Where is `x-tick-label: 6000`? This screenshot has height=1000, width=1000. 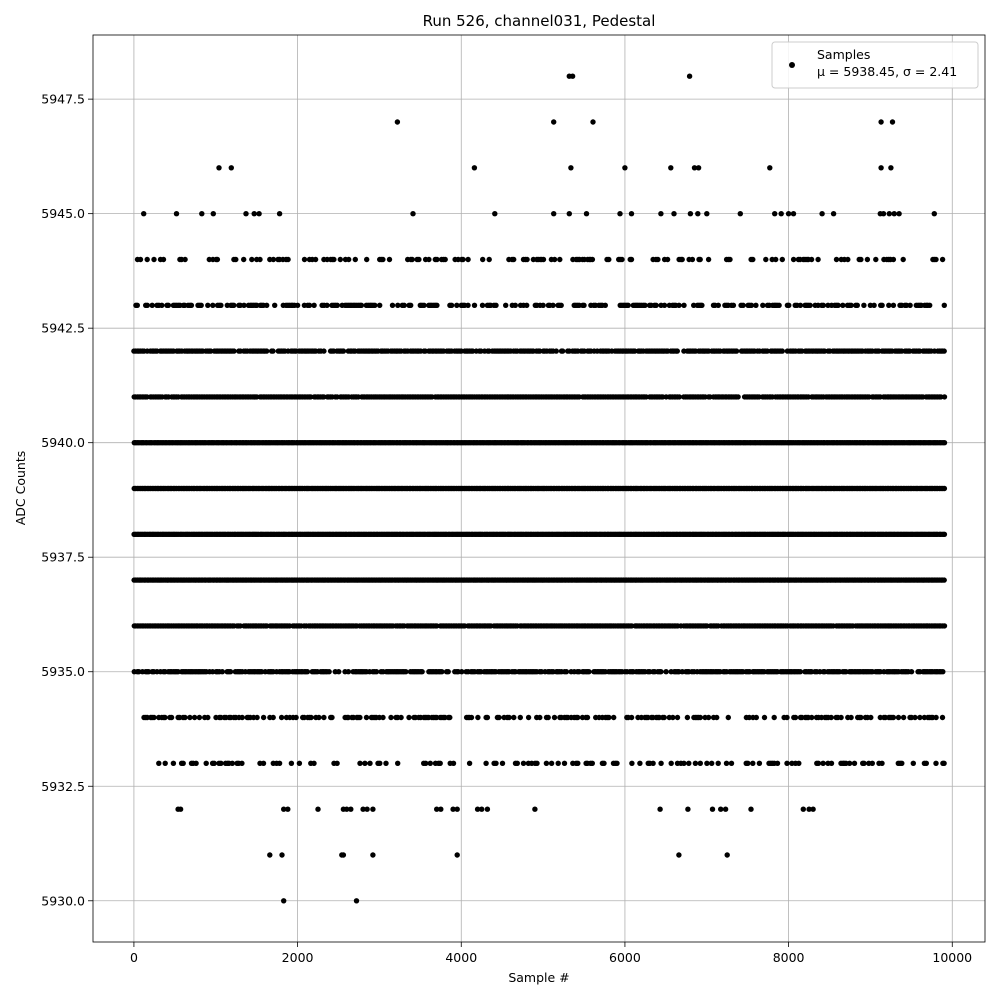
x-tick-label: 6000 is located at coordinates (625, 957).